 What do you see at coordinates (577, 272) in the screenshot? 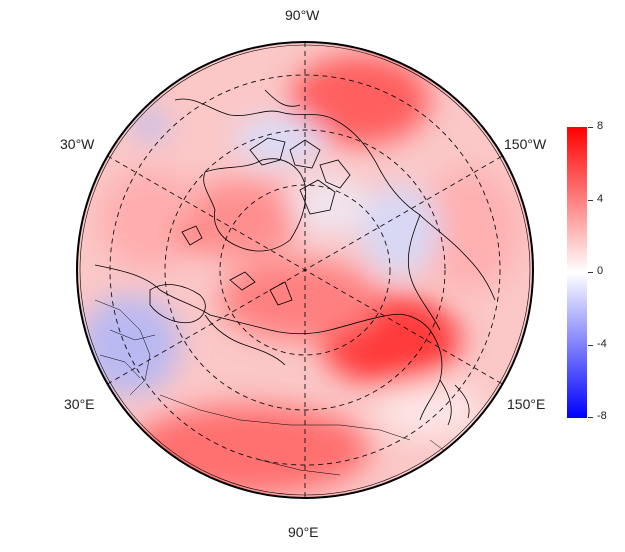
I see `colorbar` at bounding box center [577, 272].